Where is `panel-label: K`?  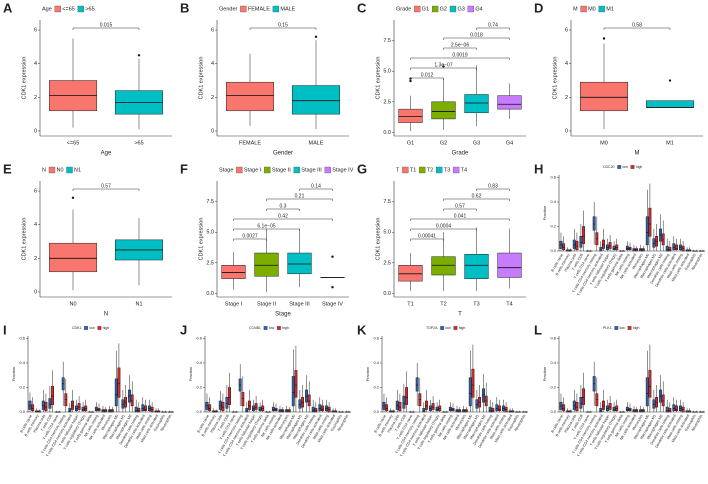 panel-label: K is located at coordinates (362, 329).